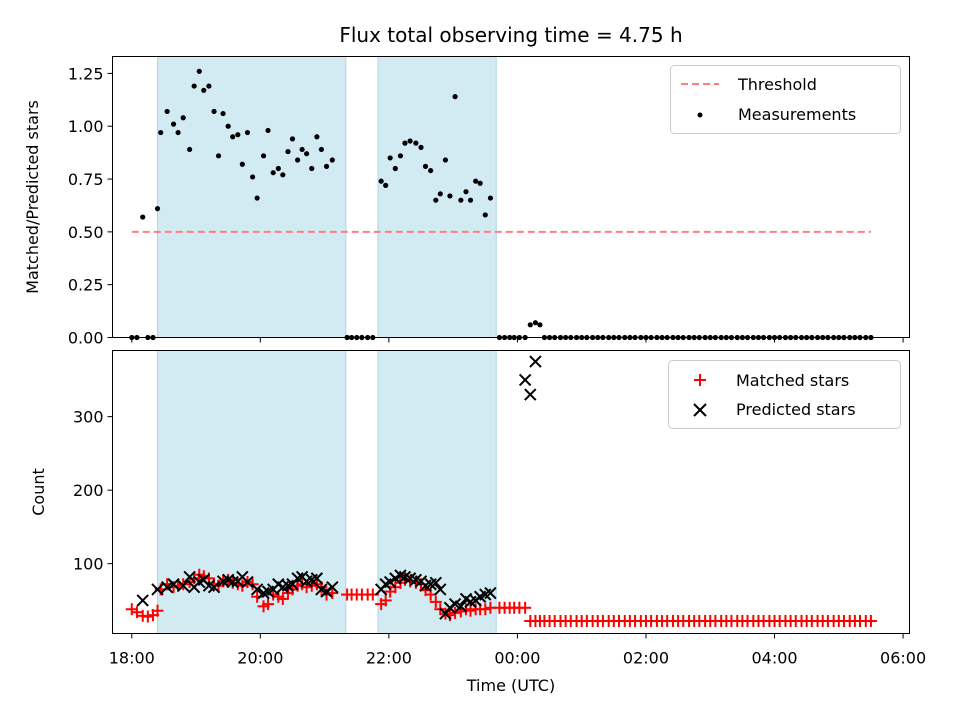 This screenshot has height=724, width=960. I want to click on bottom-matched-layer, so click(501, 598).